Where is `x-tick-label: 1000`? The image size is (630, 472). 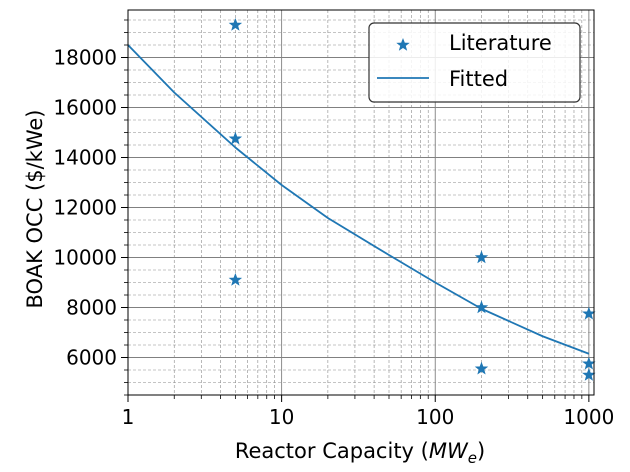 x-tick-label: 1000 is located at coordinates (588, 417).